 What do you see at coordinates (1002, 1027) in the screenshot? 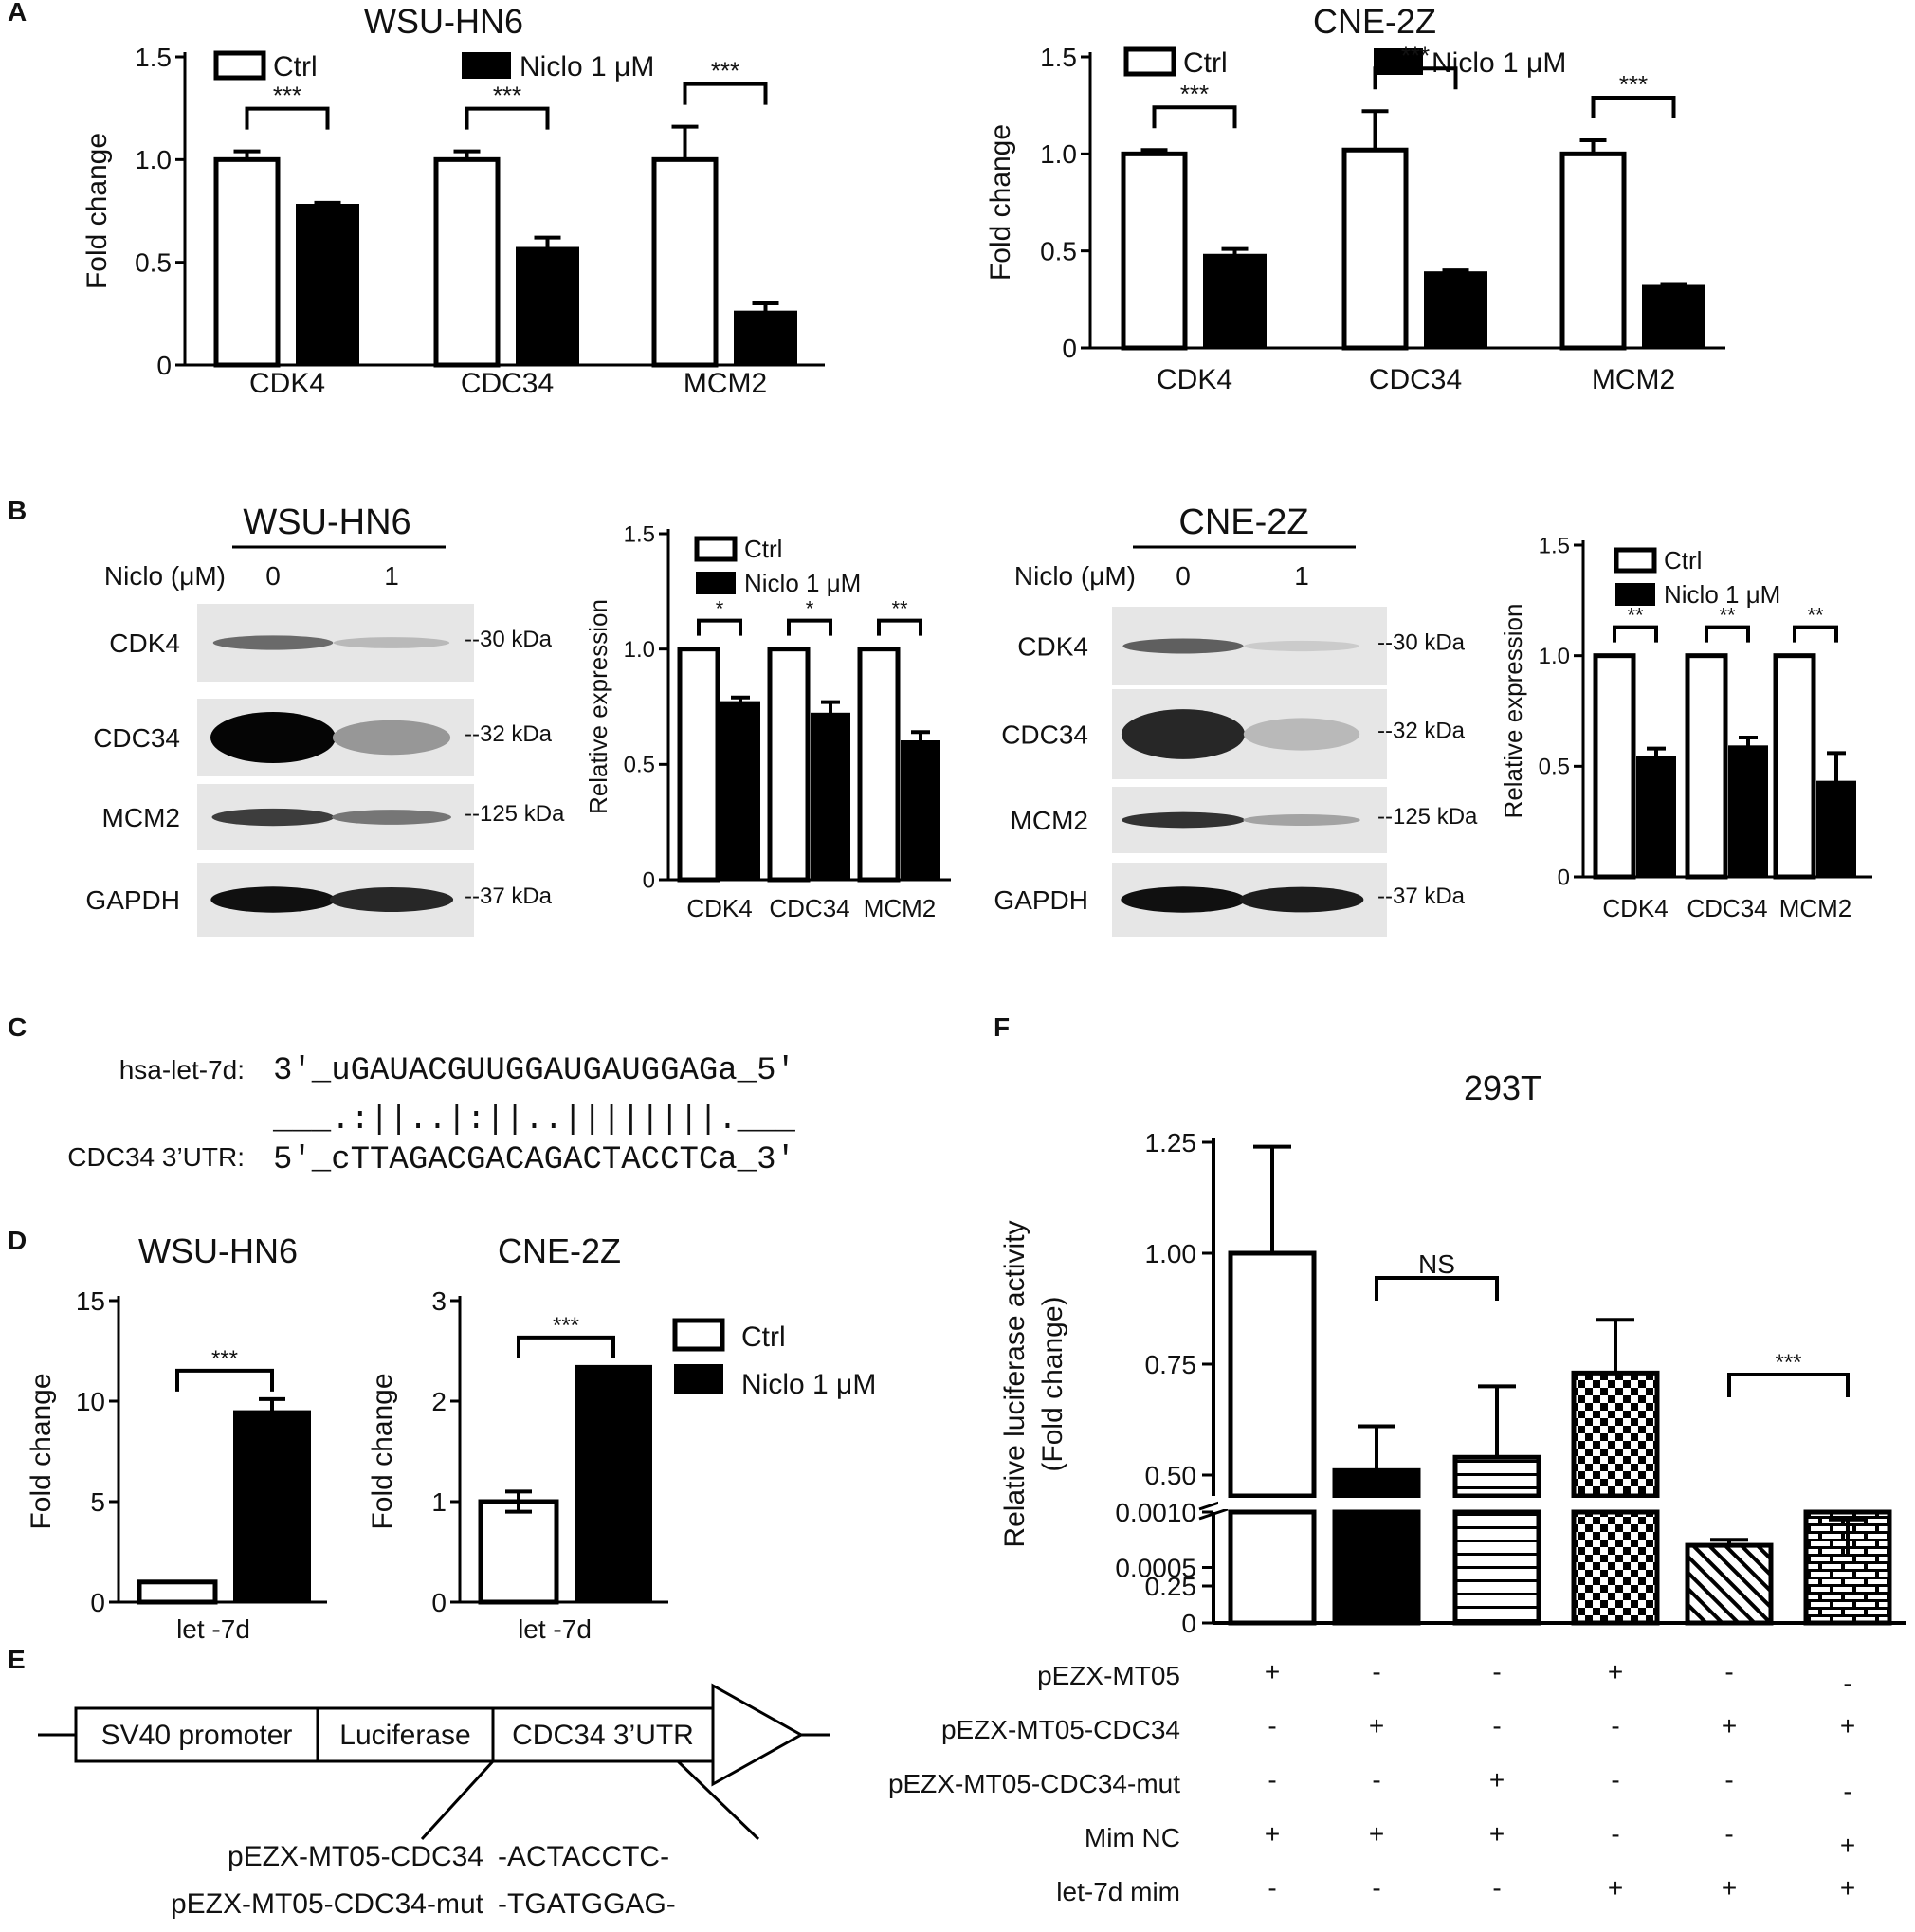
I see `panel-letter-f: F` at bounding box center [1002, 1027].